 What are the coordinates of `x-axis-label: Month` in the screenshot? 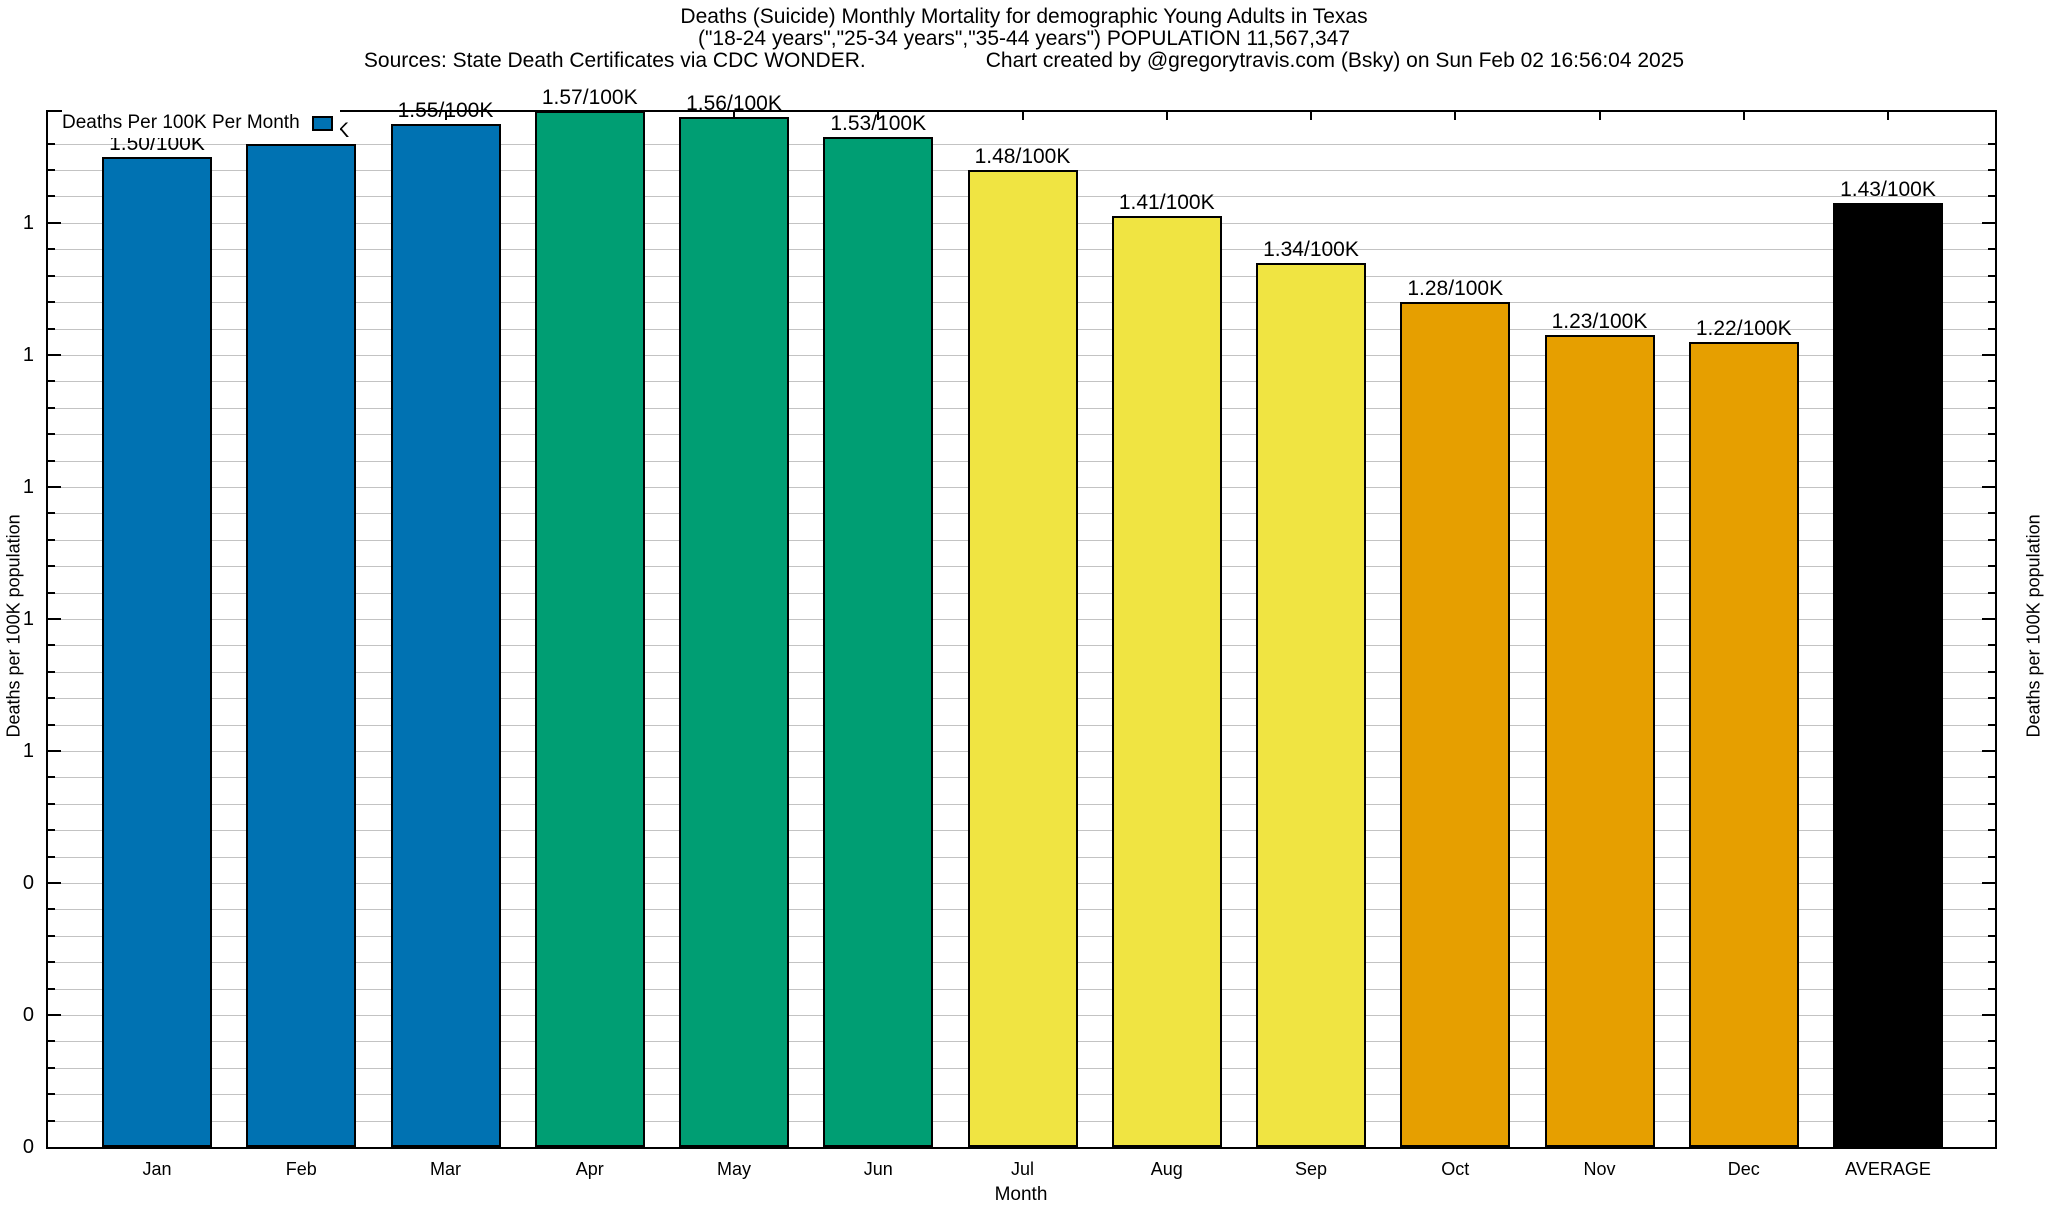 It's located at (1021, 1194).